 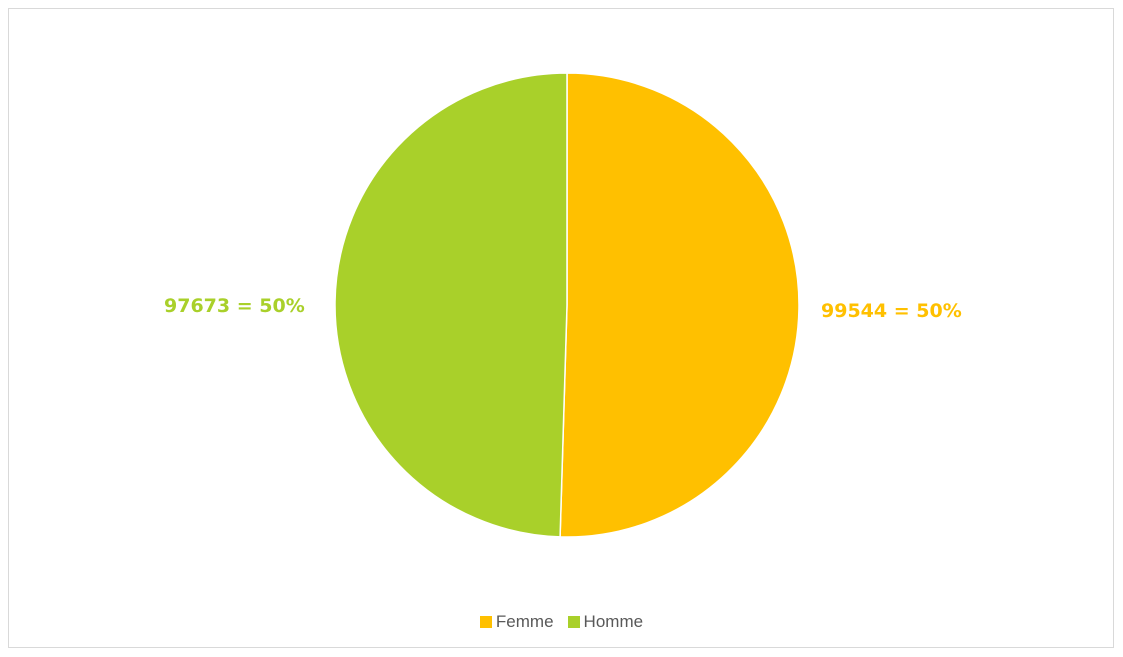 What do you see at coordinates (573, 622) in the screenshot?
I see `legend-swatch-homme` at bounding box center [573, 622].